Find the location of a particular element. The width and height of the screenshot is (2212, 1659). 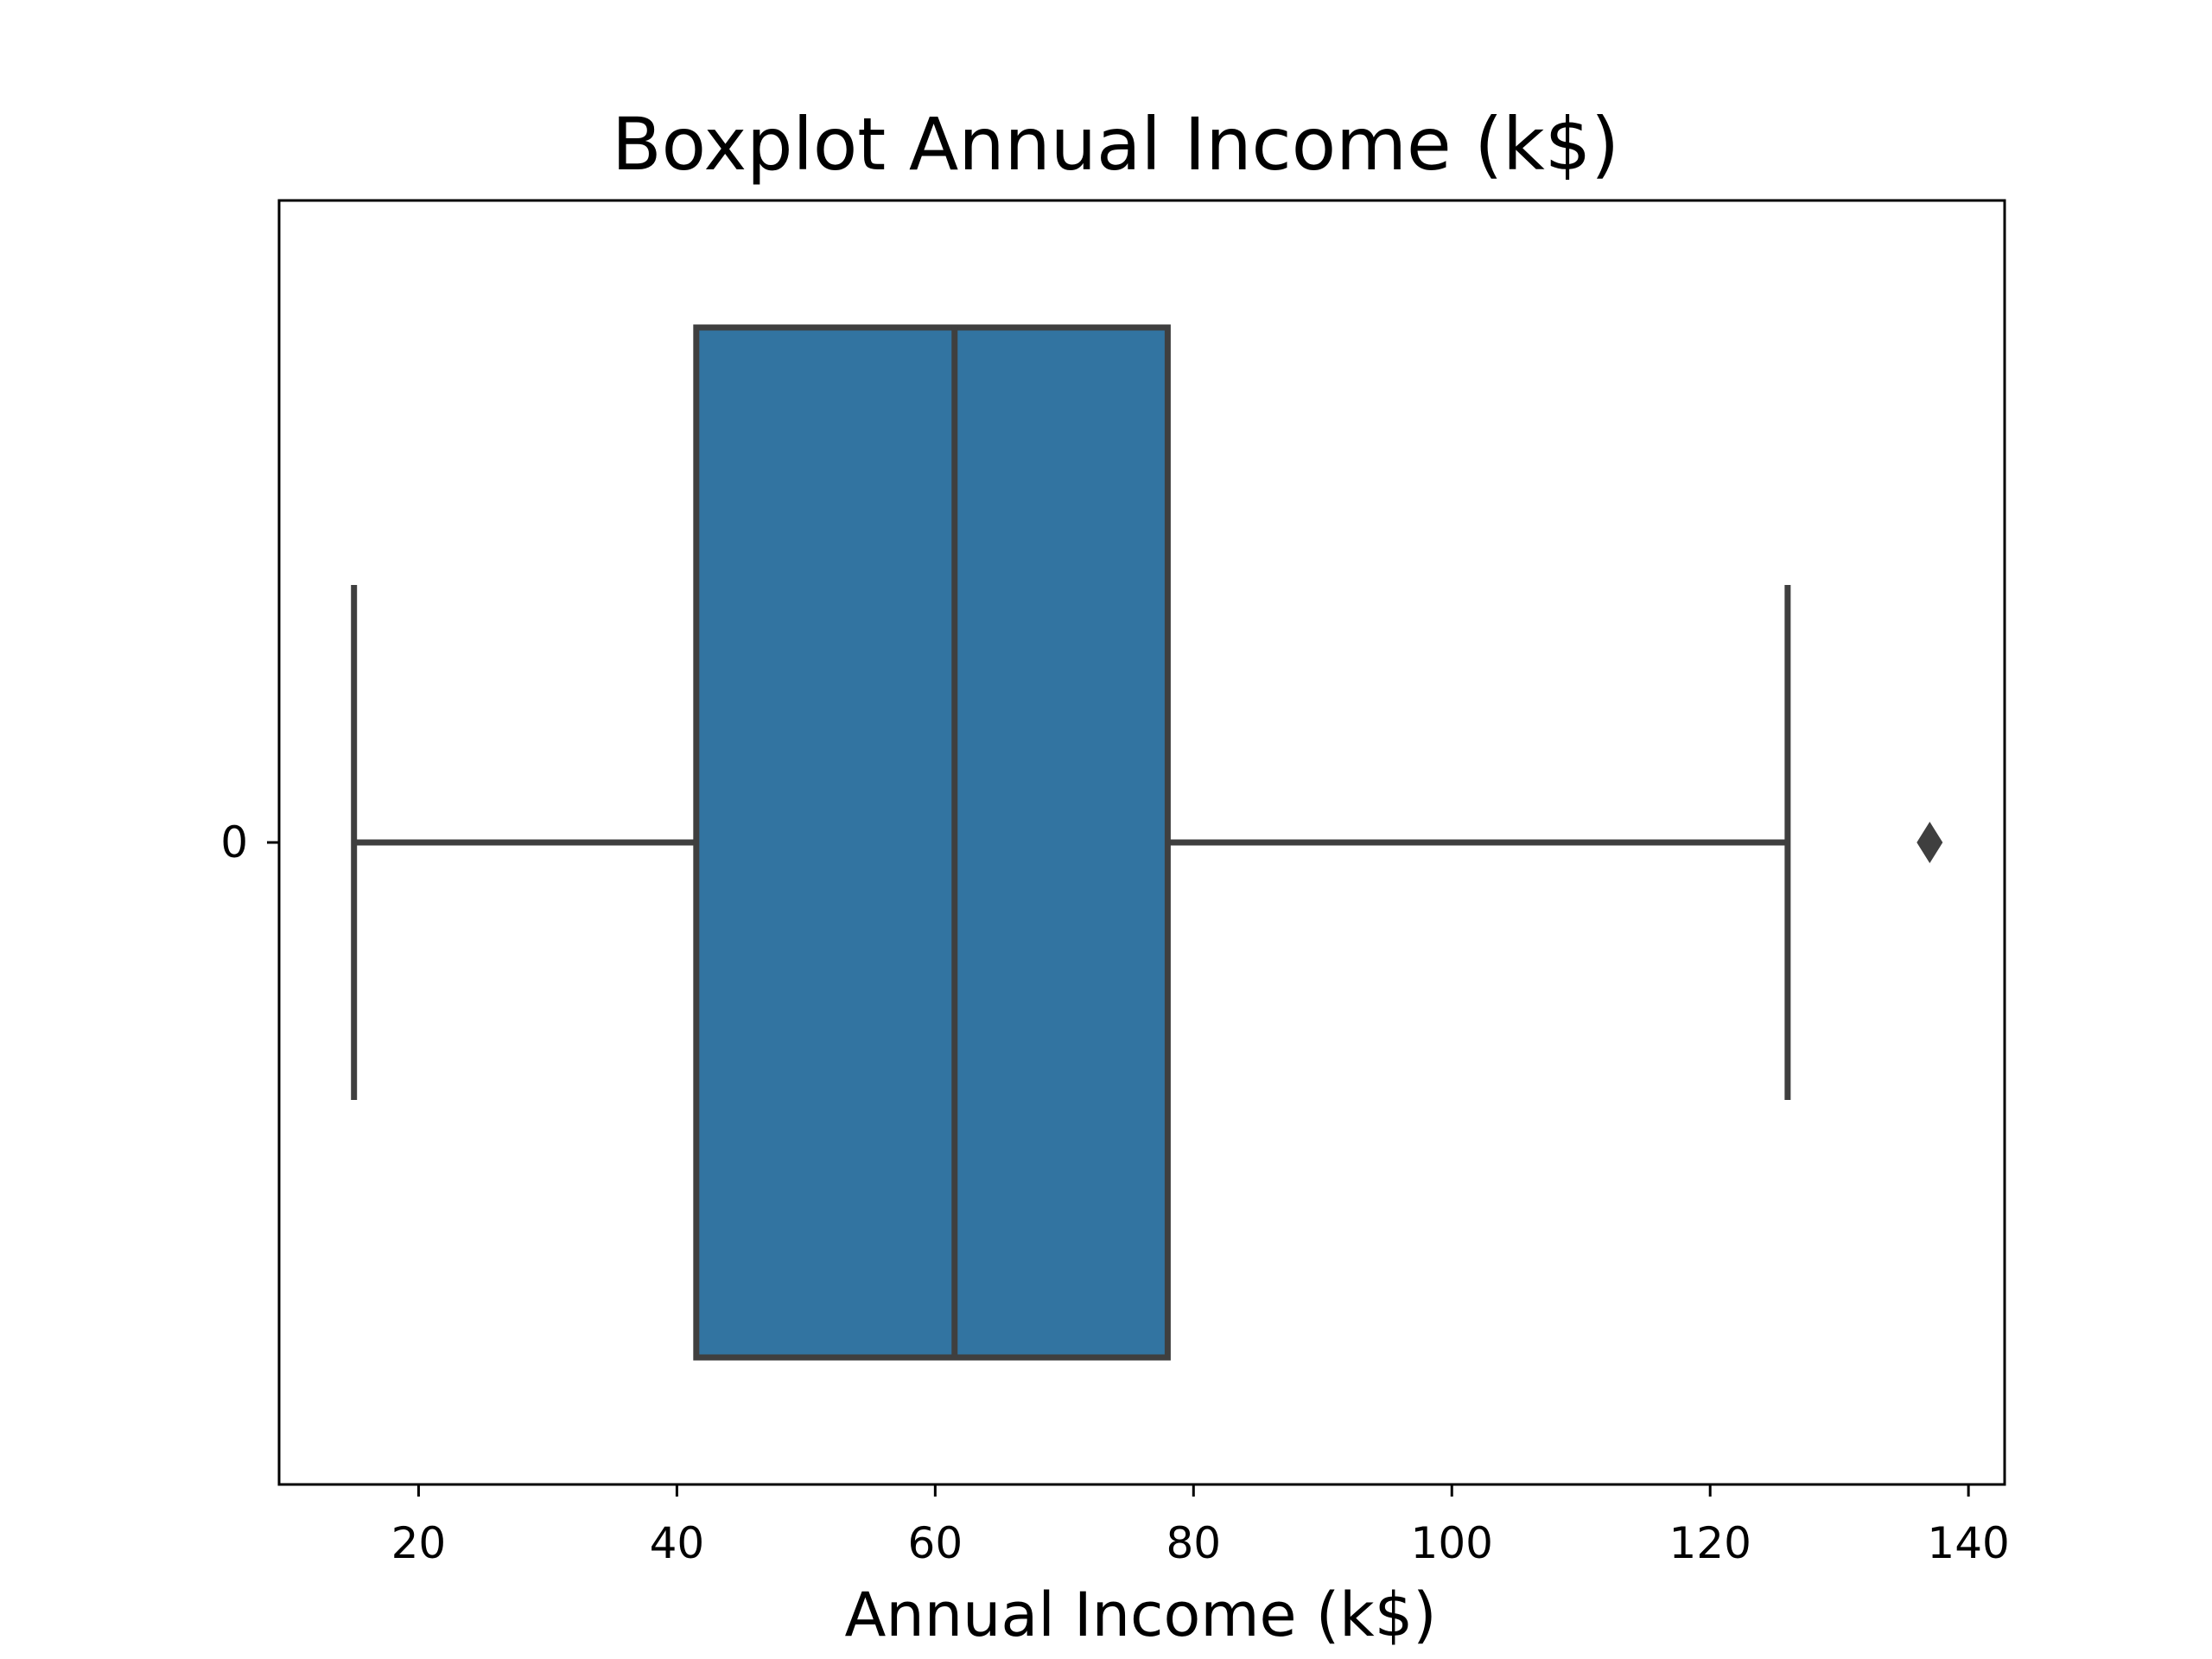

x-tick-label: 80 is located at coordinates (1193, 1543).